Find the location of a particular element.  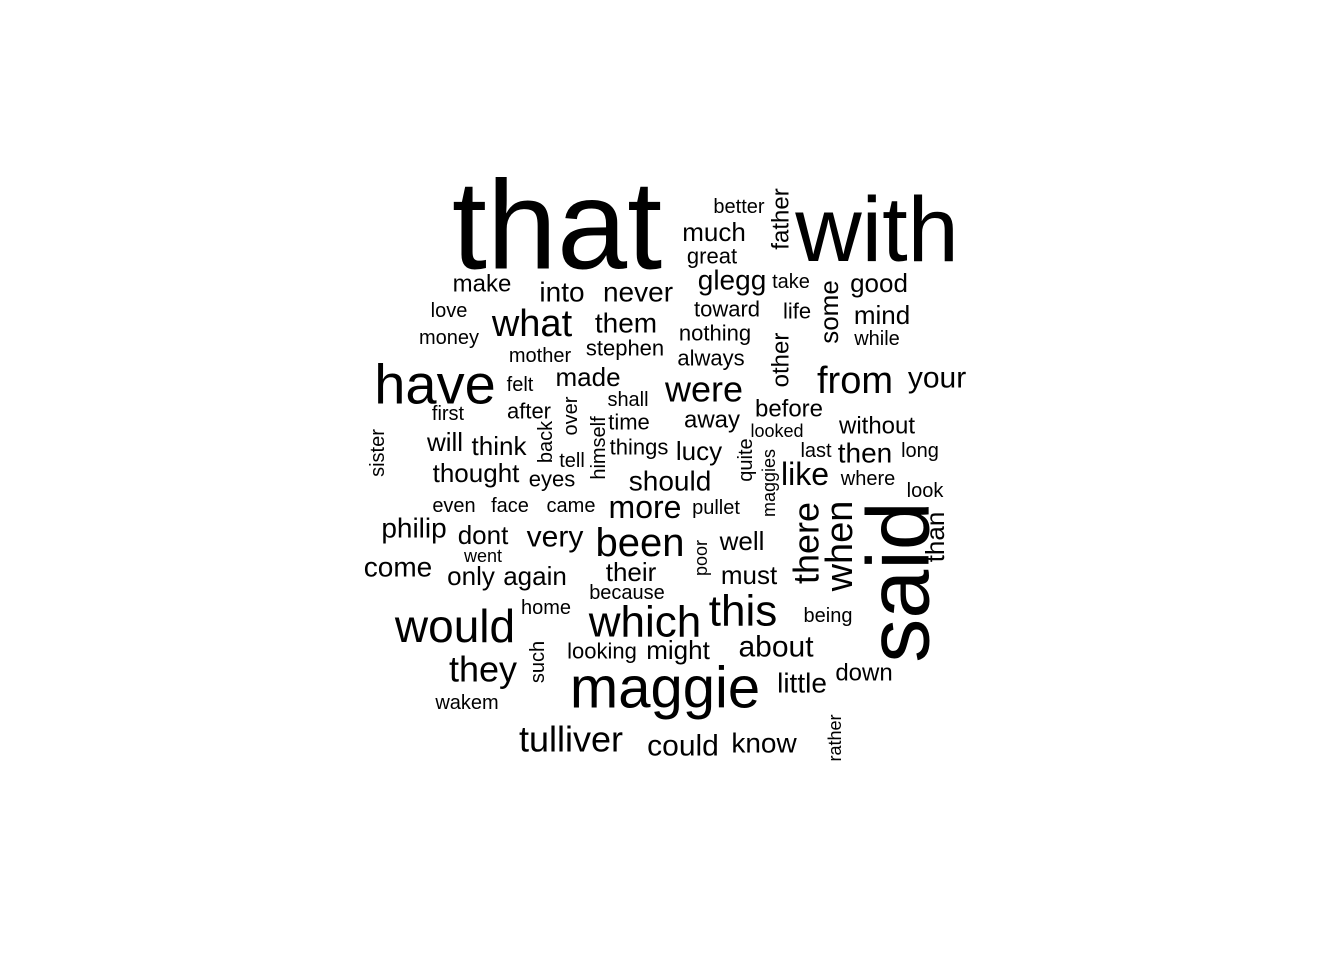

word-again: again is located at coordinates (535, 576).